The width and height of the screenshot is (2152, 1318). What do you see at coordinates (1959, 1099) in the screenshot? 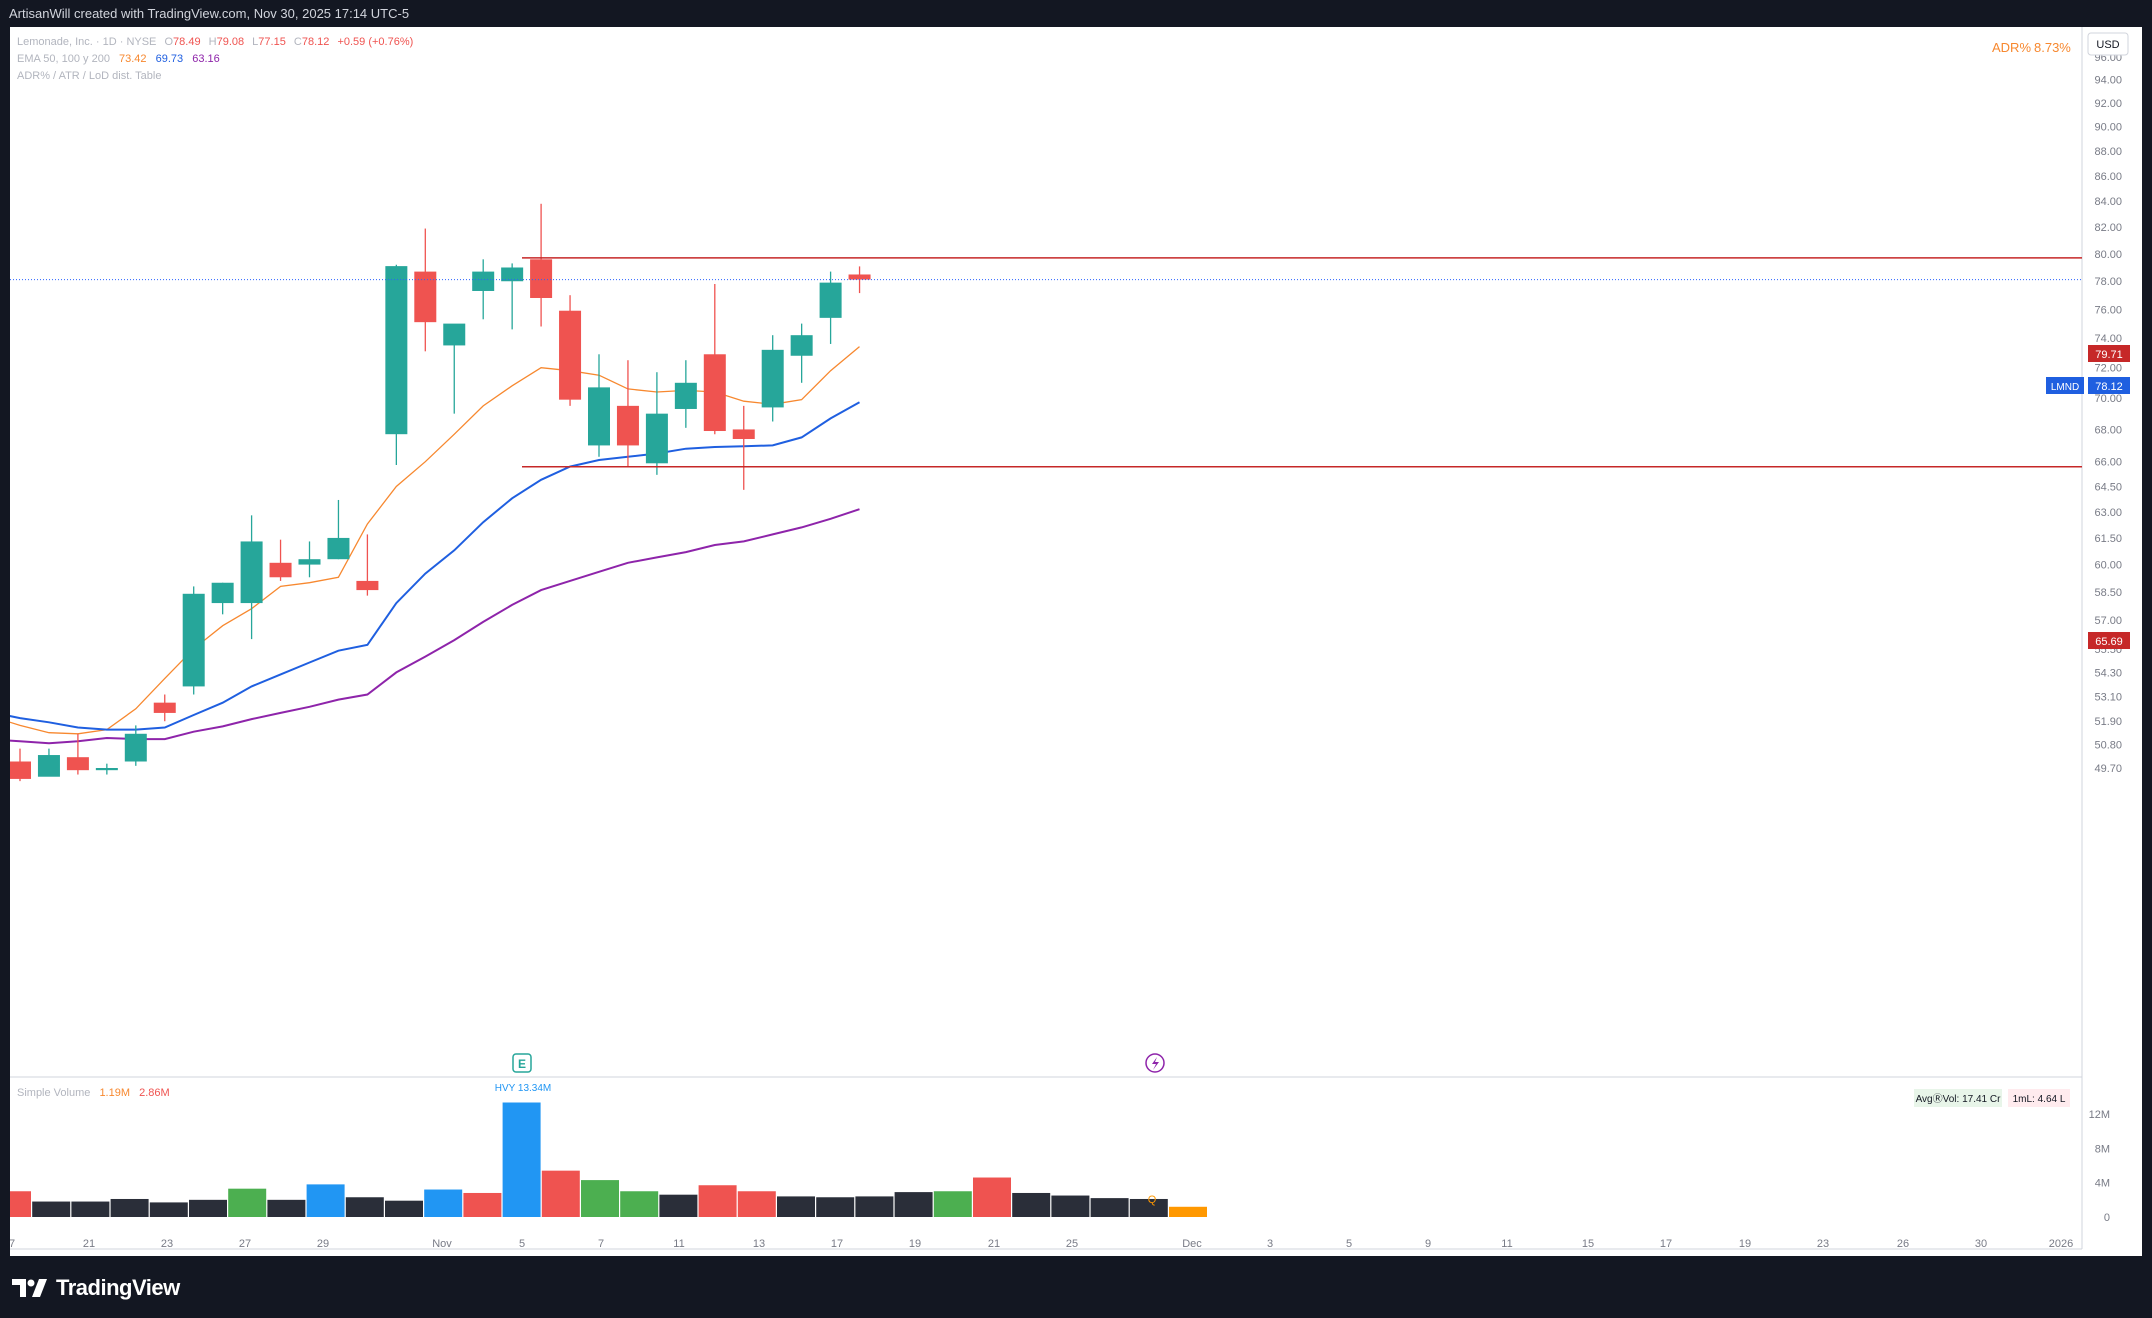
I see `avg-vol-text: AvgⓇVol: 17.41 Cr` at bounding box center [1959, 1099].